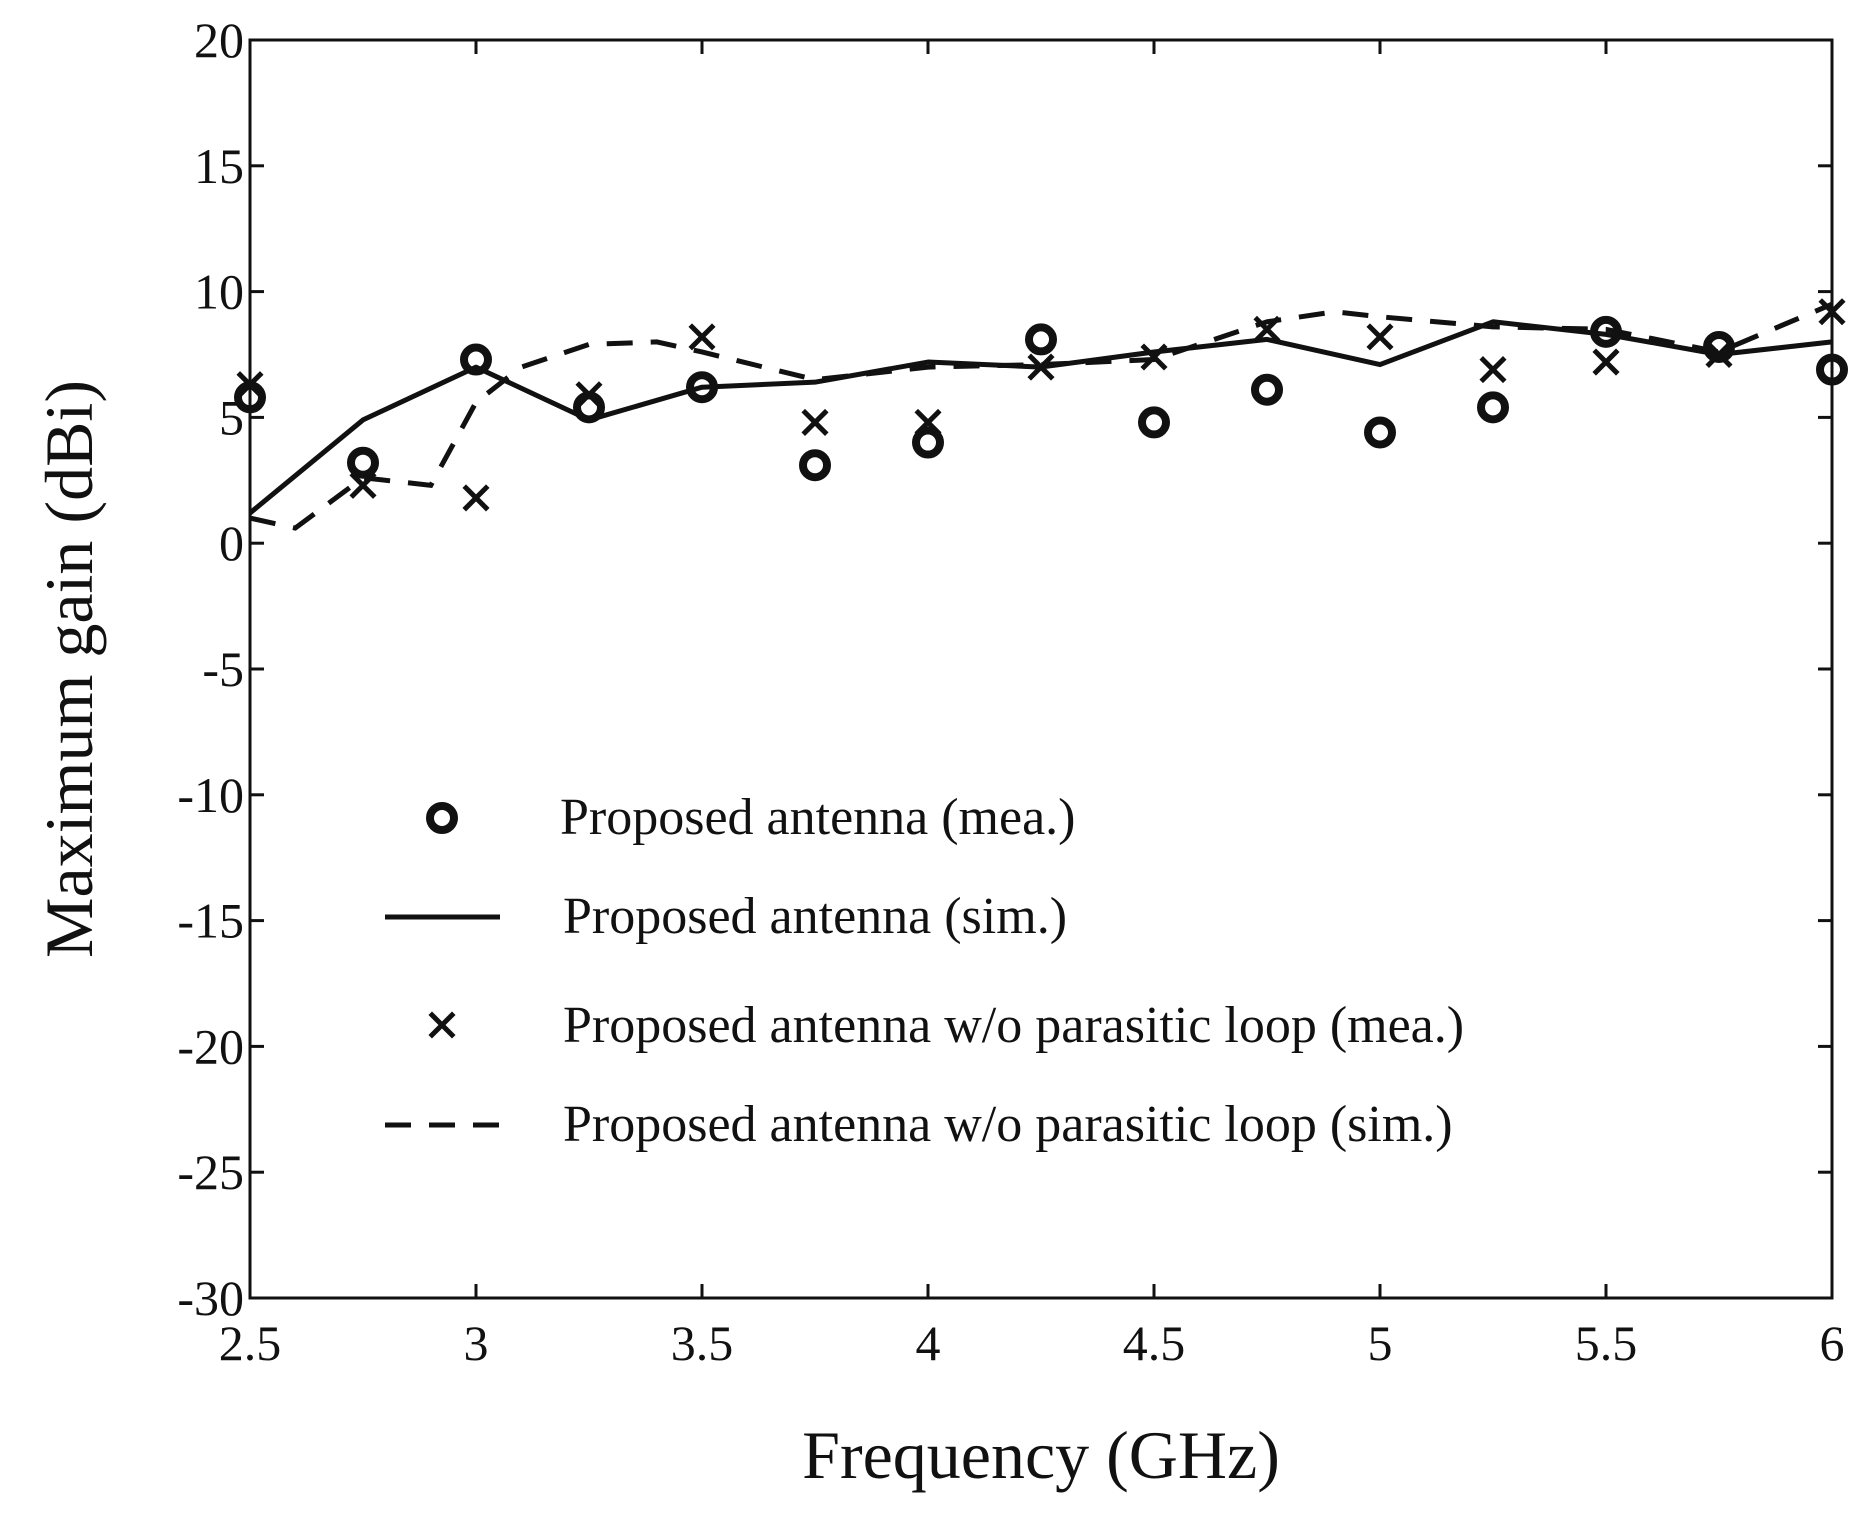  What do you see at coordinates (210, 1046) in the screenshot?
I see `y-tick-label: -20` at bounding box center [210, 1046].